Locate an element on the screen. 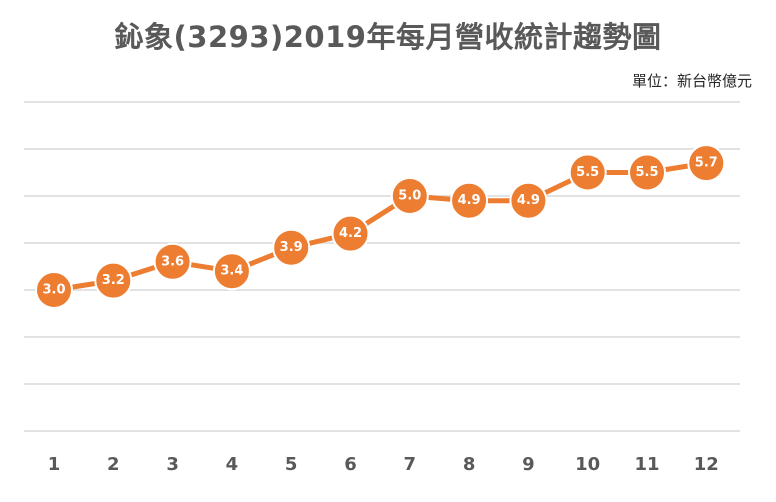 This screenshot has width=776, height=502. x-tick-label: 12 is located at coordinates (706, 464).